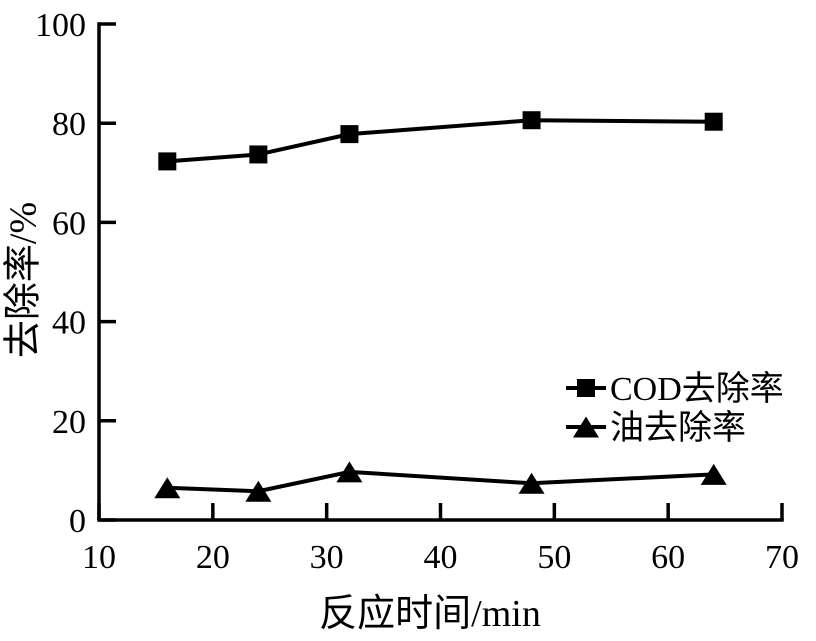 Image resolution: width=816 pixels, height=641 pixels. I want to click on x-tick-label: 30, so click(327, 557).